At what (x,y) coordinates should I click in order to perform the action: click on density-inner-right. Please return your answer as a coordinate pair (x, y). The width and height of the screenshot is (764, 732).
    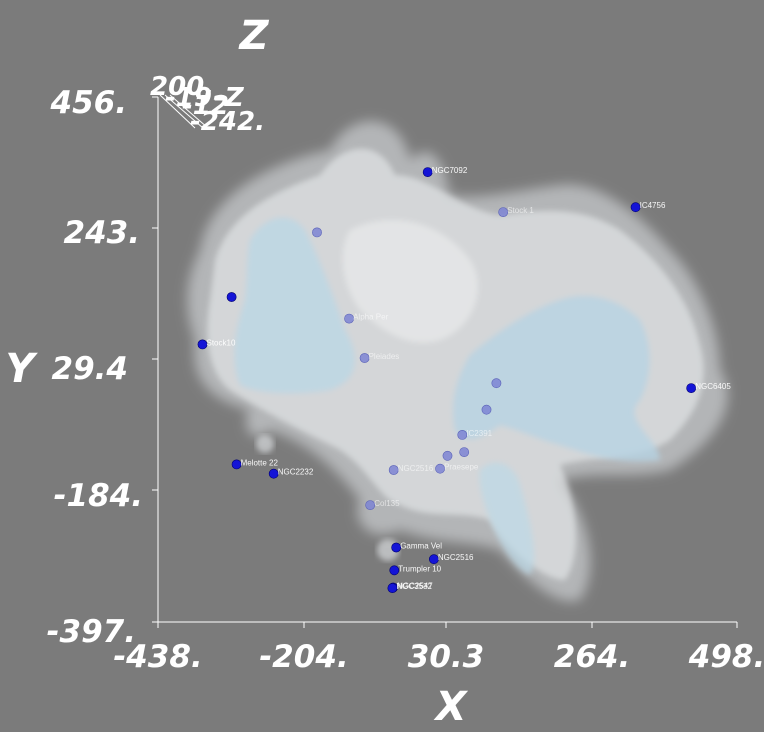
    Looking at the image, I should click on (556, 379).